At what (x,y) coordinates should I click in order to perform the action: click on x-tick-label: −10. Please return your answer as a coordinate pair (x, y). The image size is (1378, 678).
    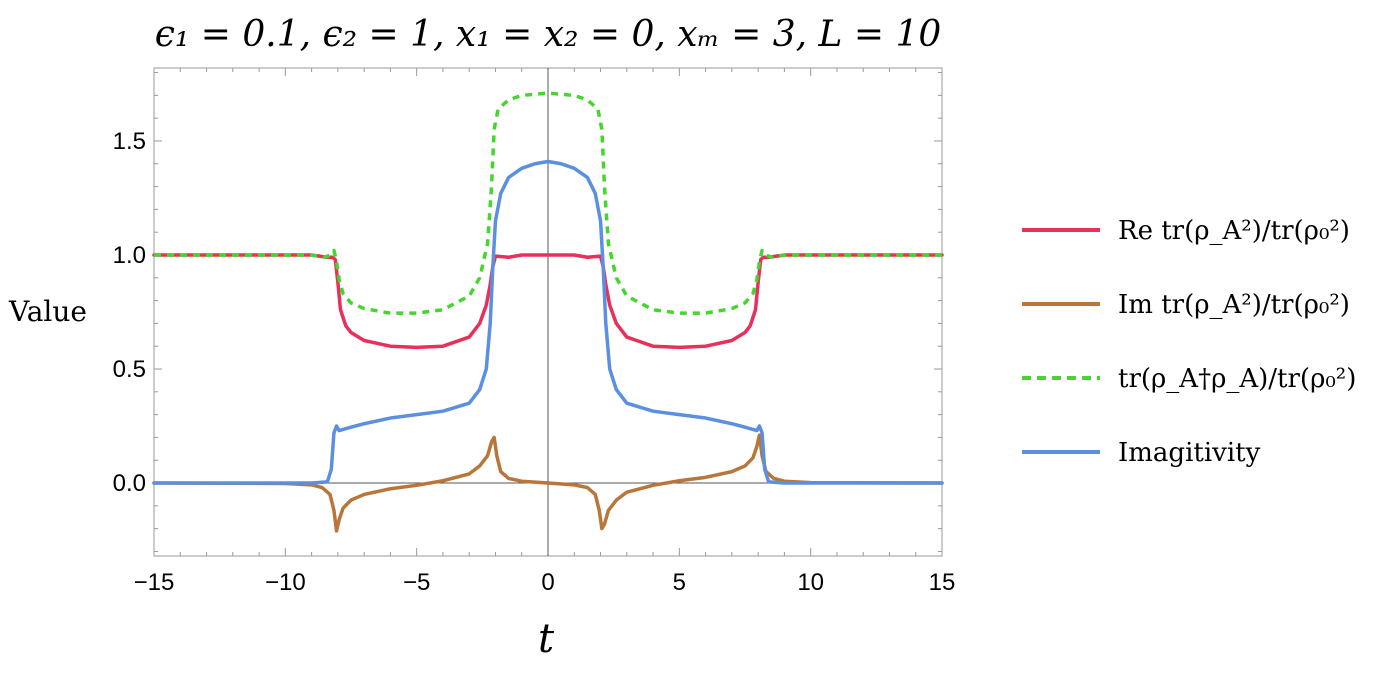
    Looking at the image, I should click on (285, 582).